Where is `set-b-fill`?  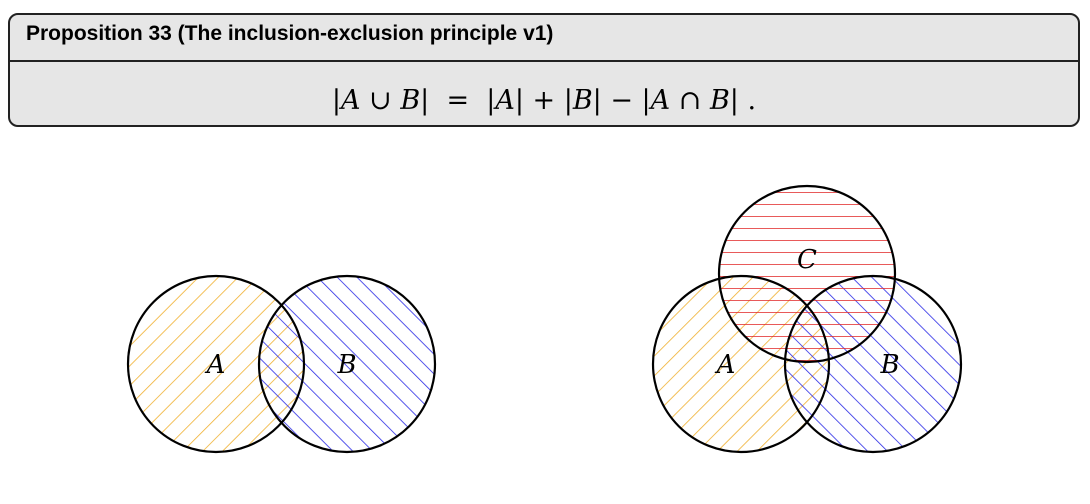
set-b-fill is located at coordinates (347, 364).